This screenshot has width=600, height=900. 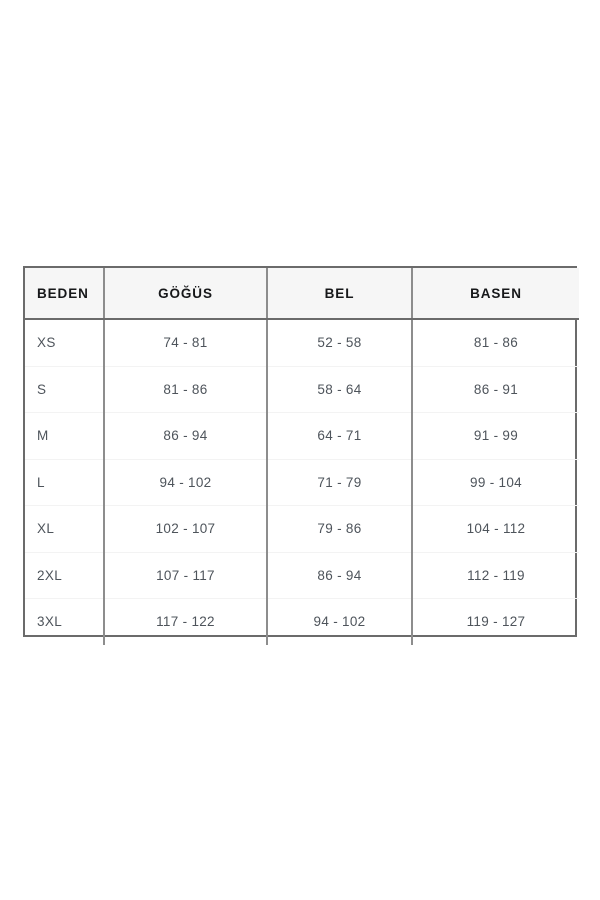 I want to click on table-row: XS 74 - 81 52 - 58 81 - 86, so click(x=302, y=343).